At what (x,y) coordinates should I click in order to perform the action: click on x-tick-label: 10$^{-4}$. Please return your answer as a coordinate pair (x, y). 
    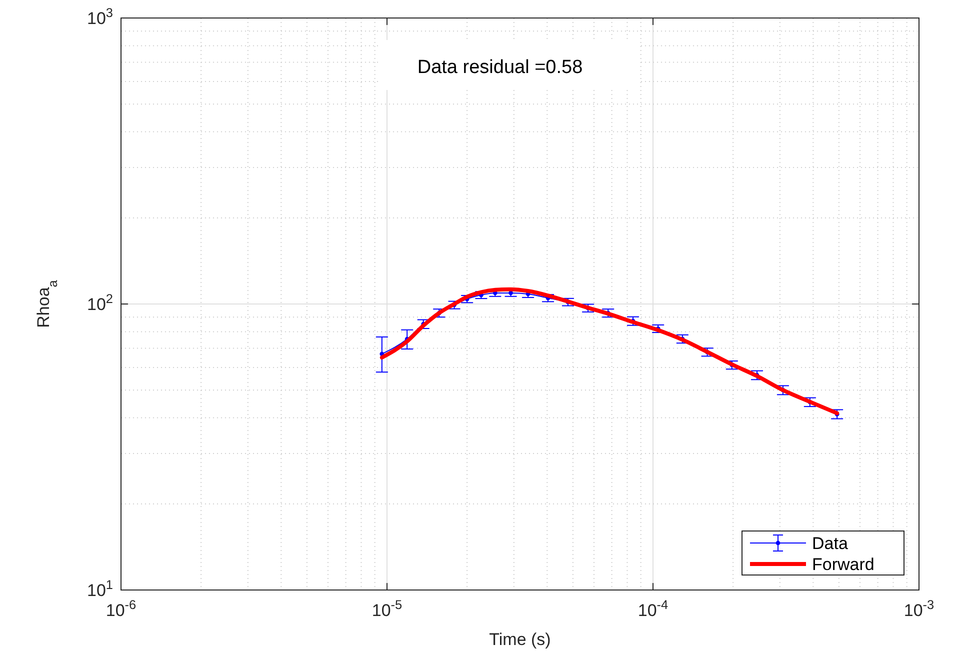
    Looking at the image, I should click on (653, 608).